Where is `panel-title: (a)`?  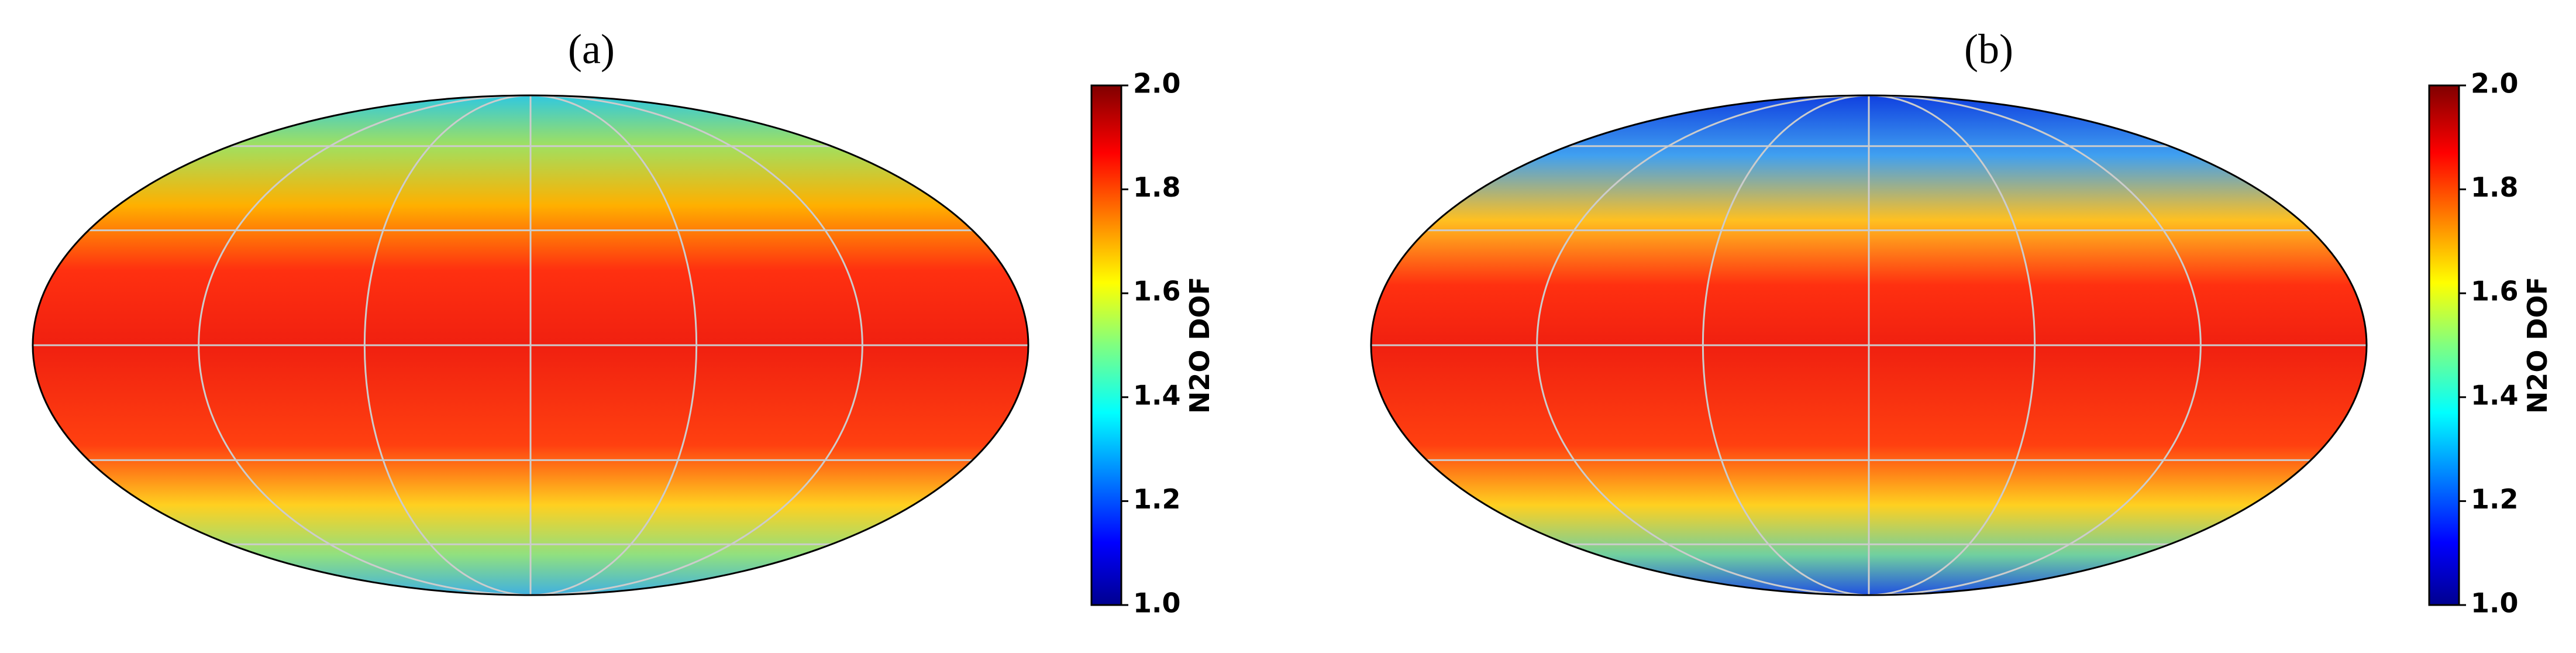 panel-title: (a) is located at coordinates (591, 50).